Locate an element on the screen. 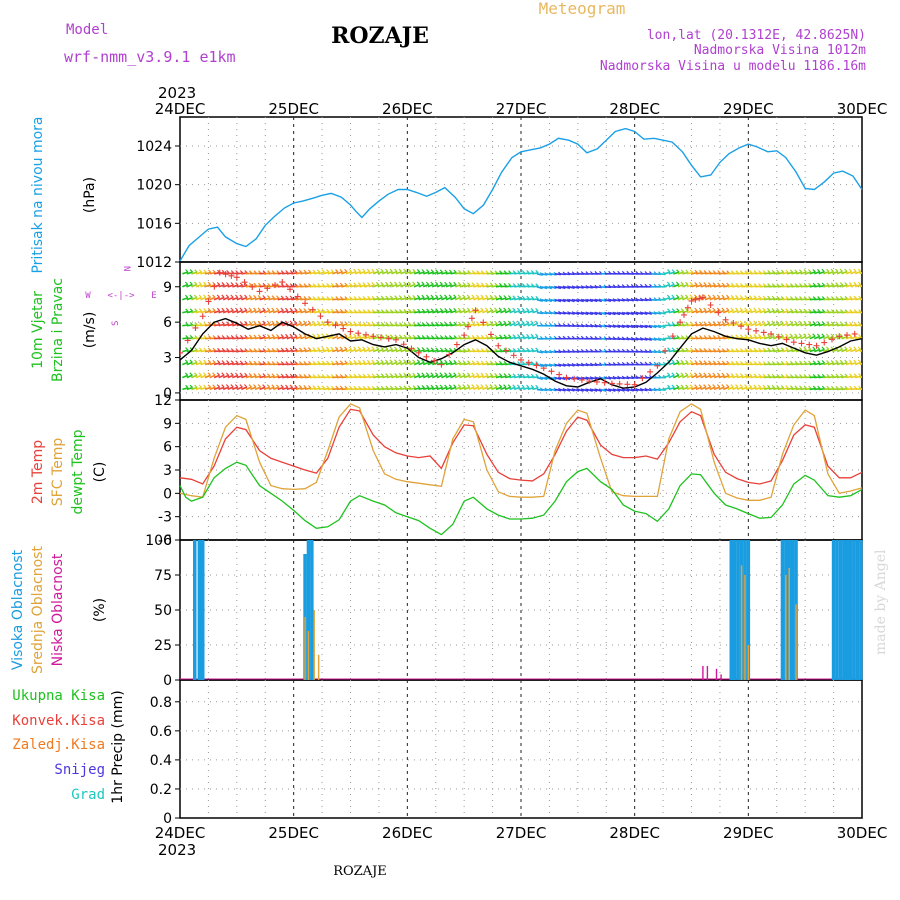  cloud-bar-mid_cloud is located at coordinates (741, 622).